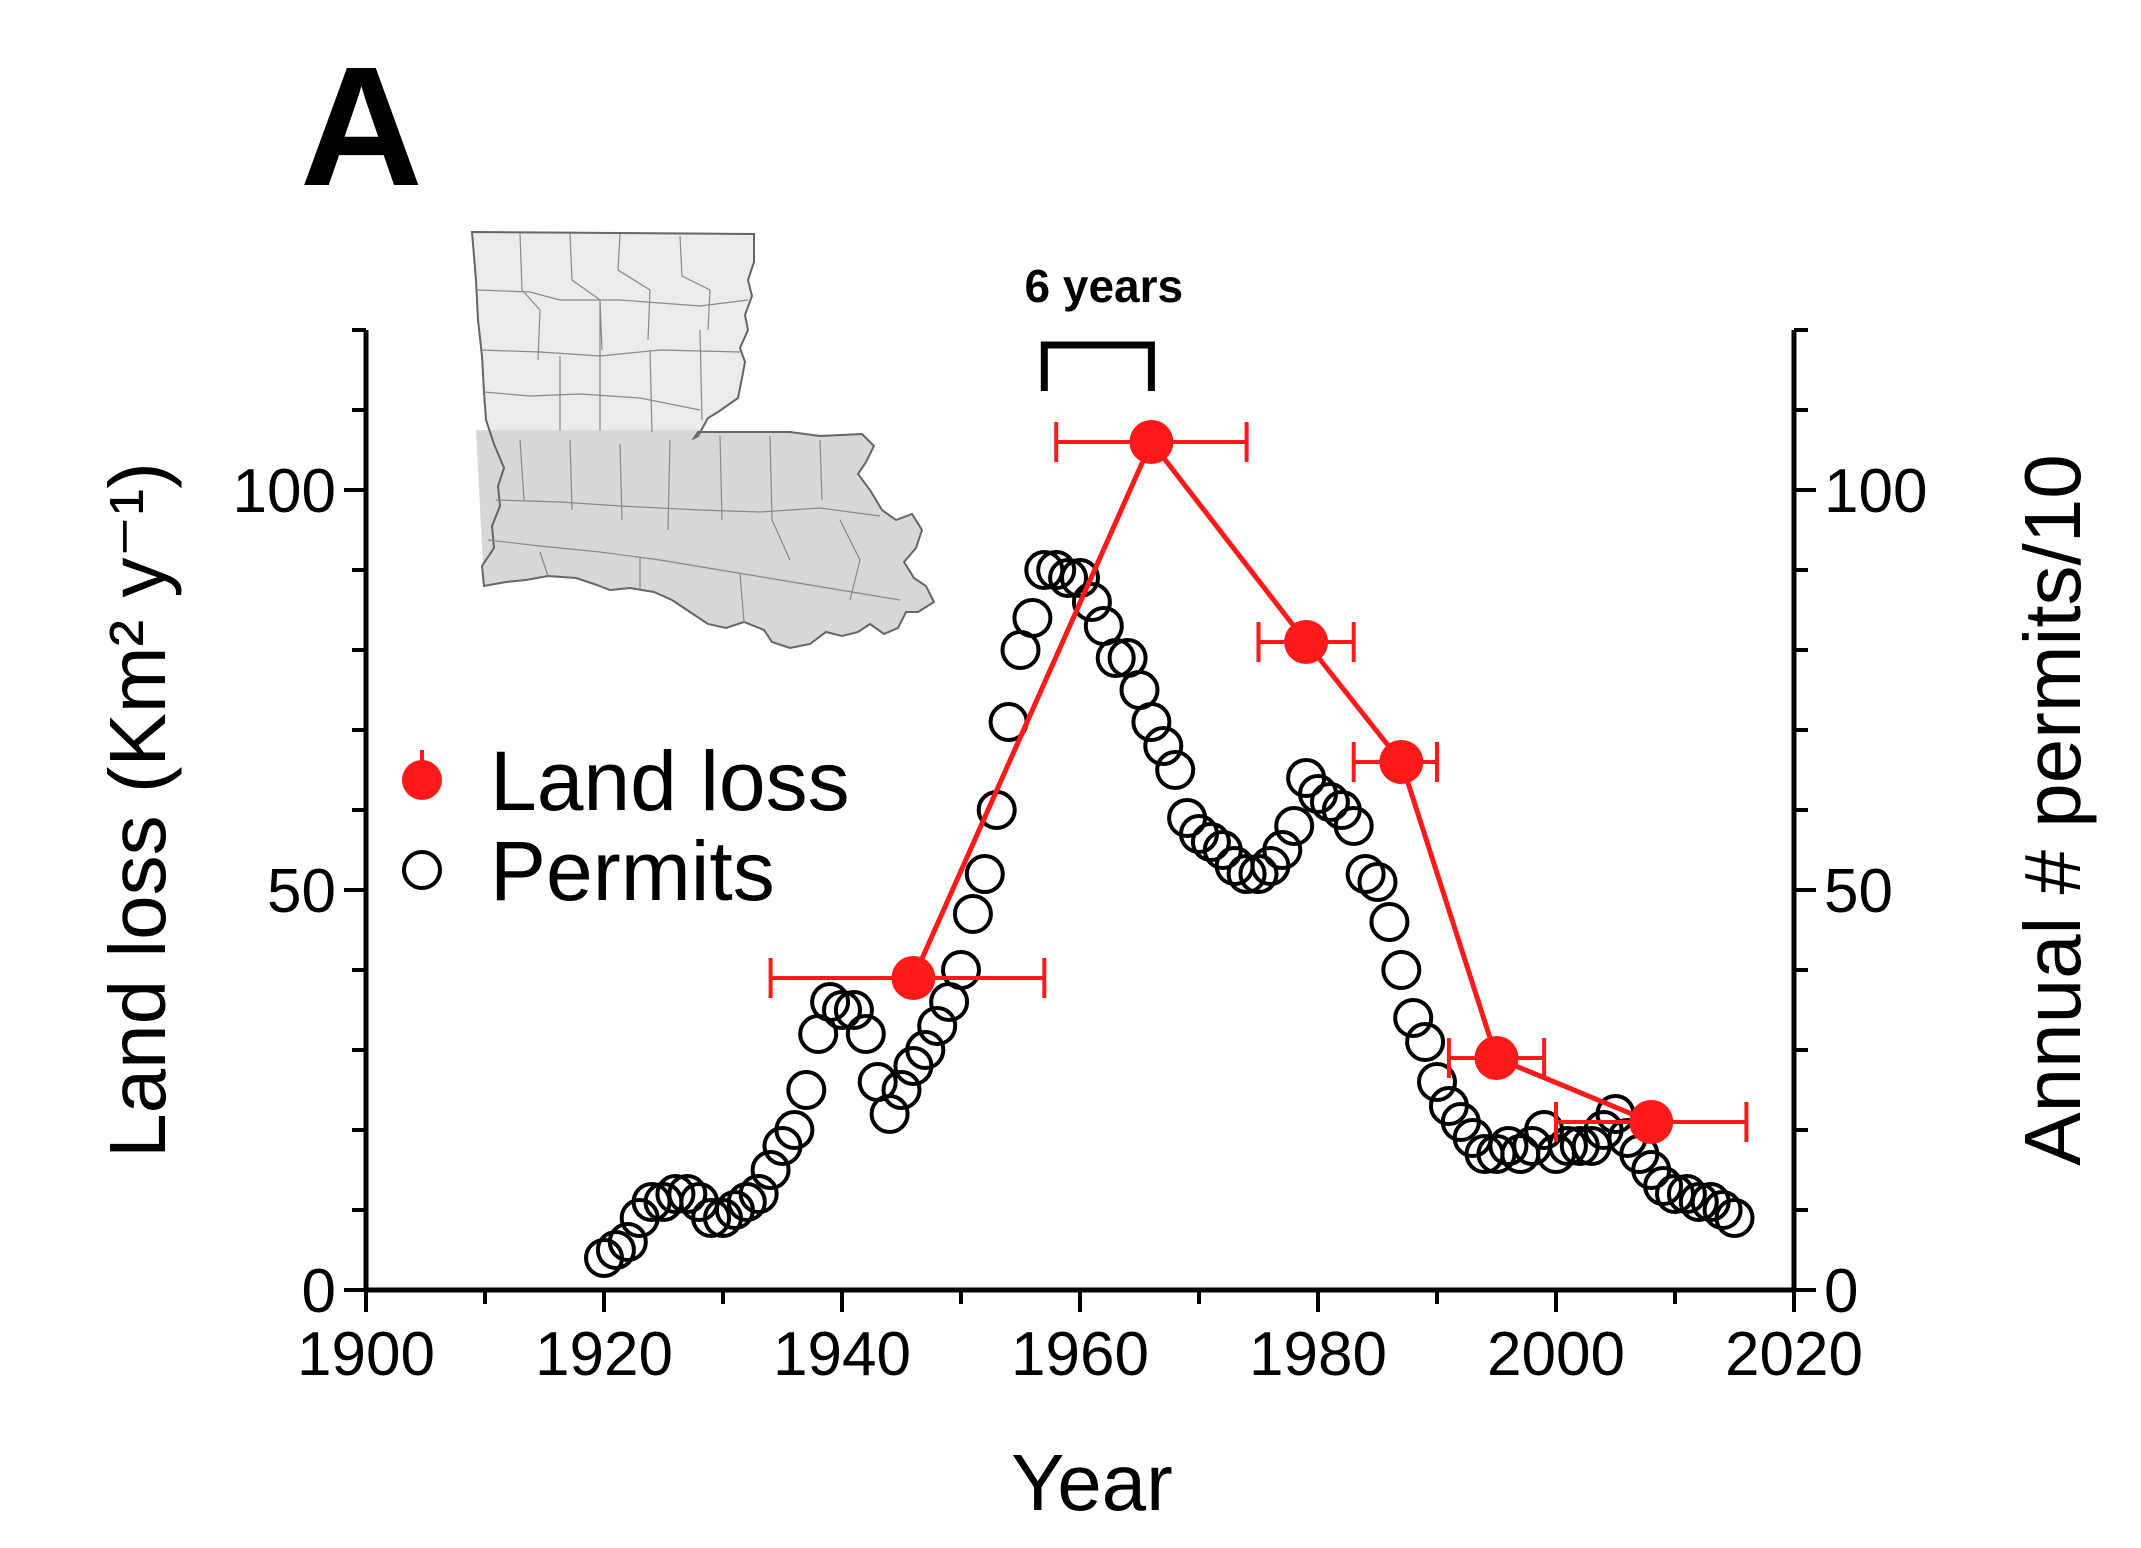  Describe the element at coordinates (1080, 1301) in the screenshot. I see `x-ticks` at that location.